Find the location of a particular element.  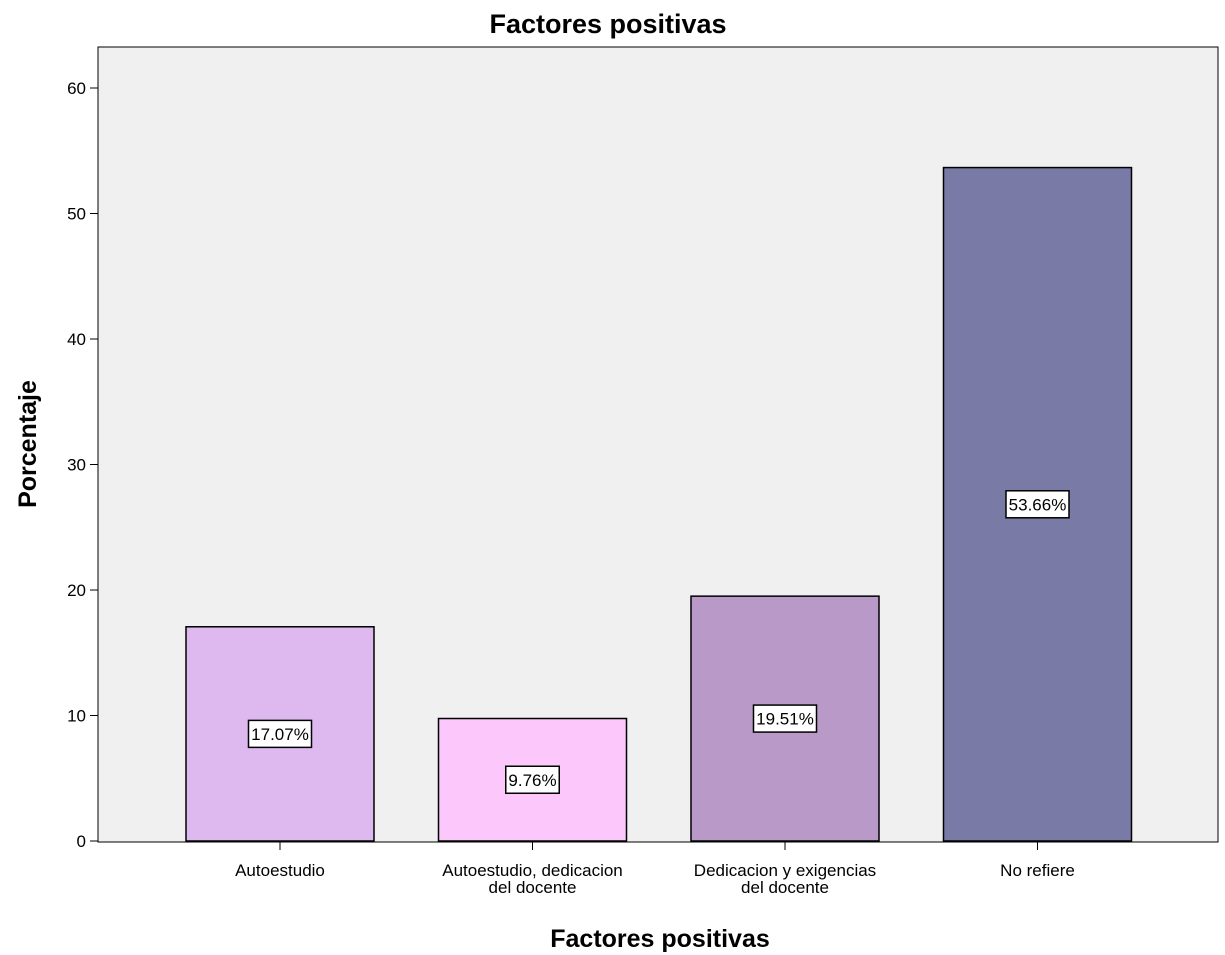

y-tick-label: 20 is located at coordinates (76, 590).